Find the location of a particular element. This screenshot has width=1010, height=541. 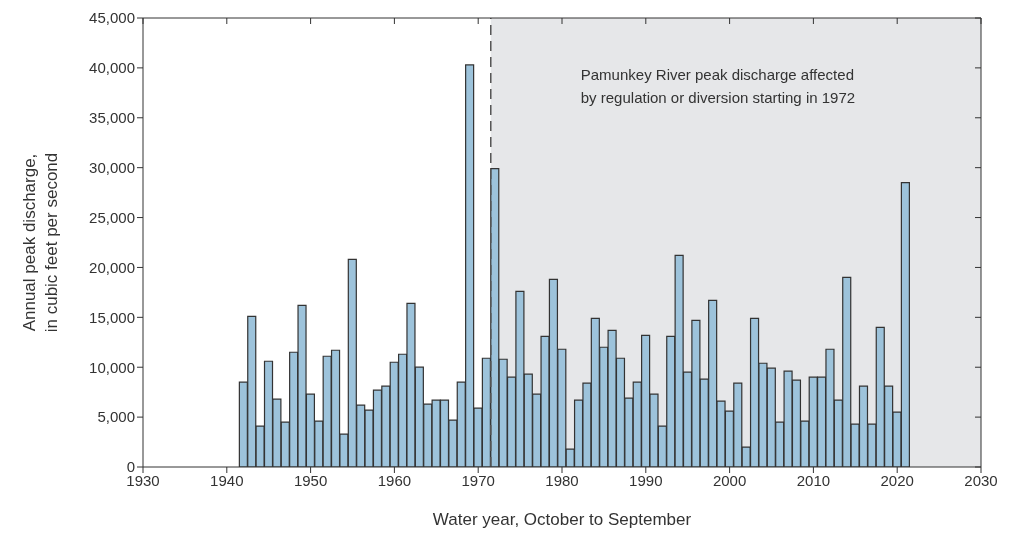

band-label: Pamunkey River peak discharge affected by regulation or diversion starting in 1972 is located at coordinates (718, 86).